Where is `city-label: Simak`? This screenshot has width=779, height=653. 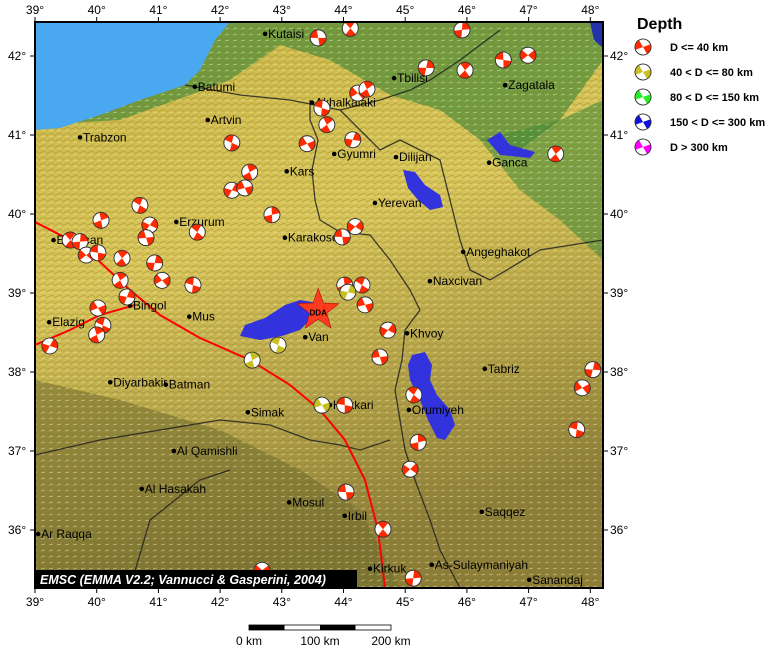
city-label: Simak is located at coordinates (268, 412).